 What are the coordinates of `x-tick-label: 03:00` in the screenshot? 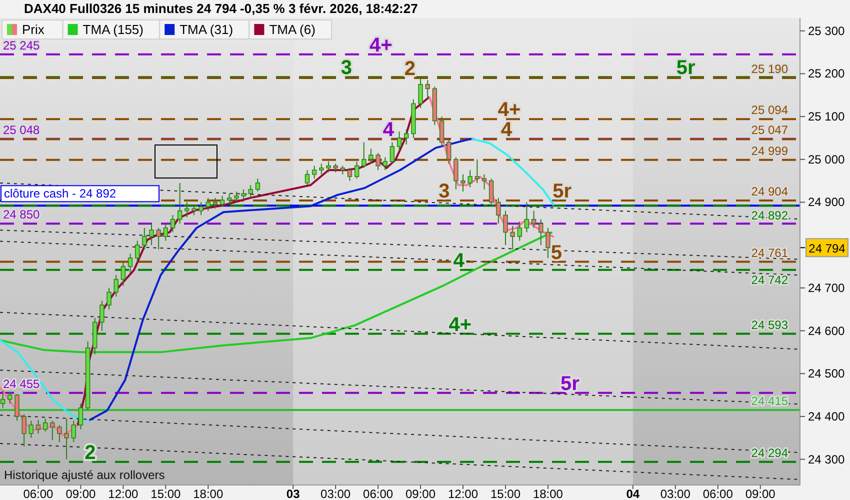 It's located at (335, 493).